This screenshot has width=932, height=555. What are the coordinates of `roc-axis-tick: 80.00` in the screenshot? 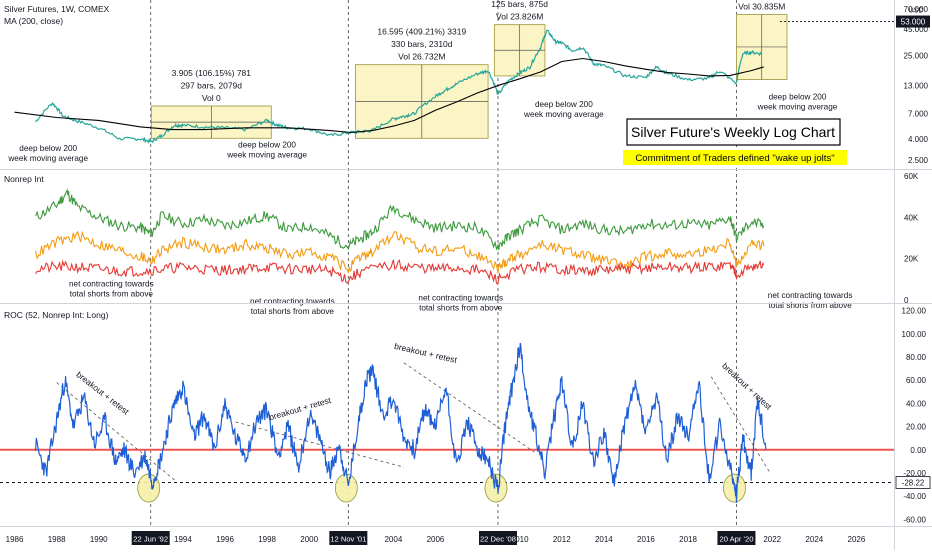 It's located at (916, 357).